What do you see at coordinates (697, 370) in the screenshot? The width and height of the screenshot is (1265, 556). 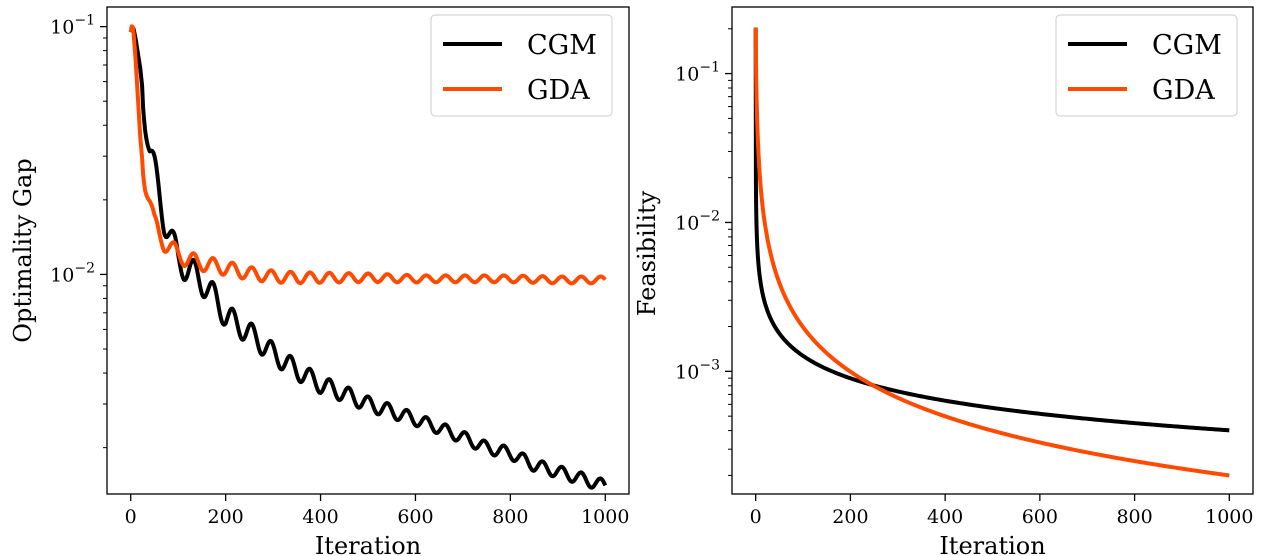 I see `y-tick-label: 10⁻³` at bounding box center [697, 370].